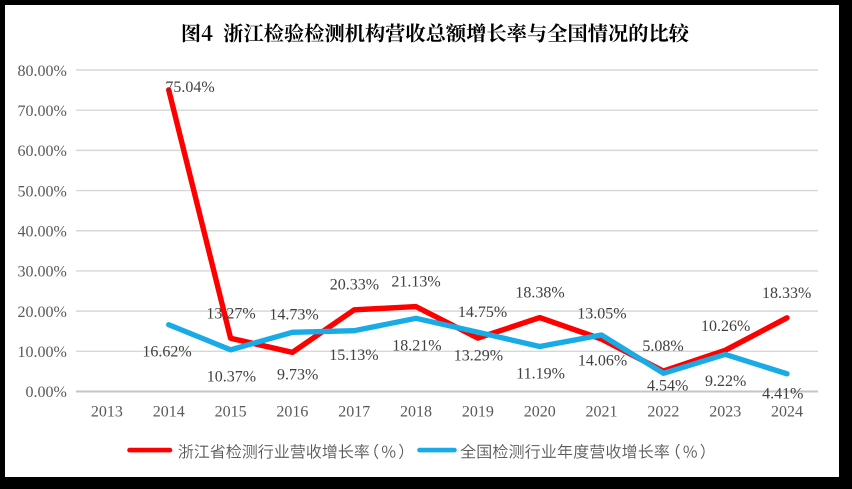 The width and height of the screenshot is (852, 489). Describe the element at coordinates (786, 293) in the screenshot. I see `svg-text: 18.33%` at that location.